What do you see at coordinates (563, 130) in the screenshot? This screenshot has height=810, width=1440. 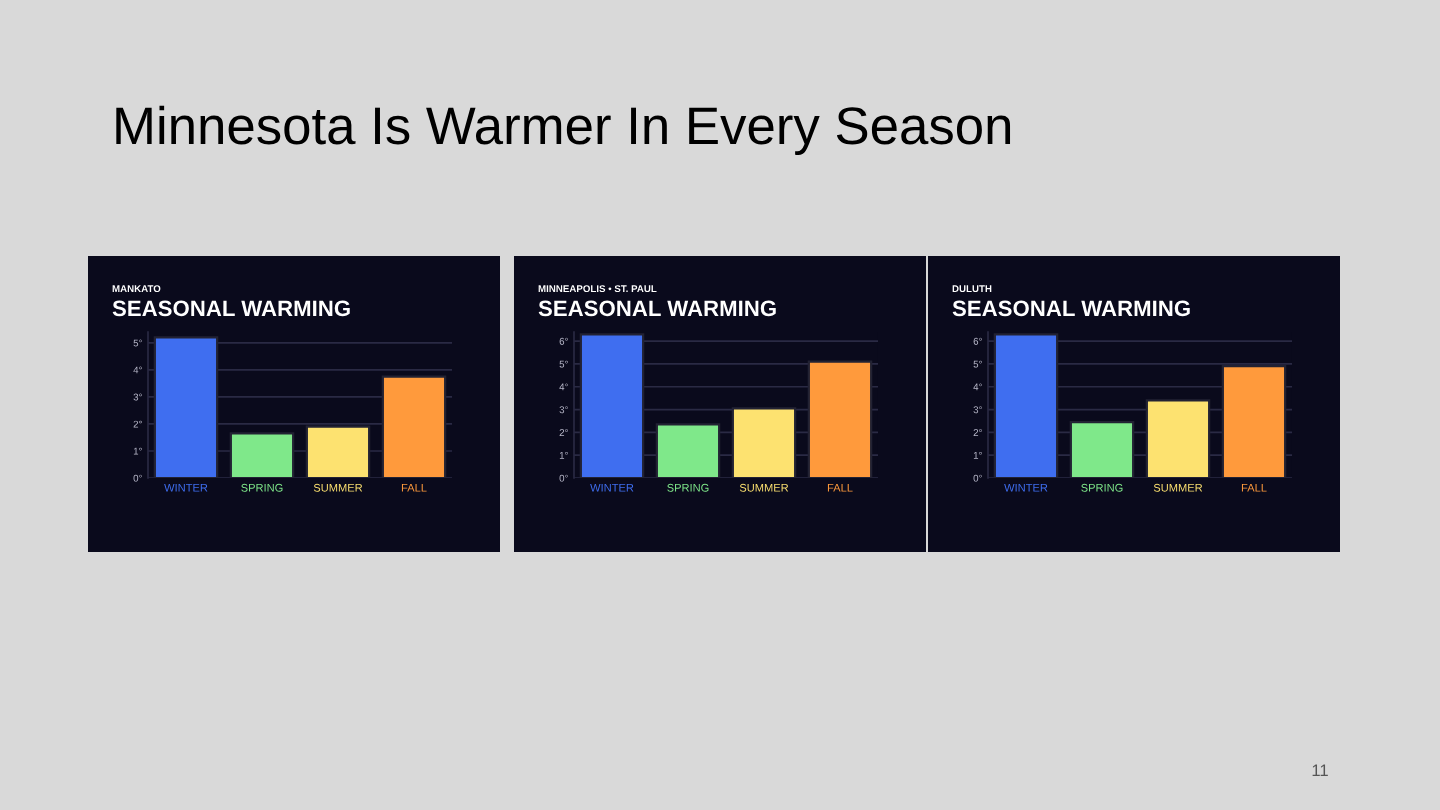 I see `text: Minnesota Is Warmer In Every Season` at bounding box center [563, 130].